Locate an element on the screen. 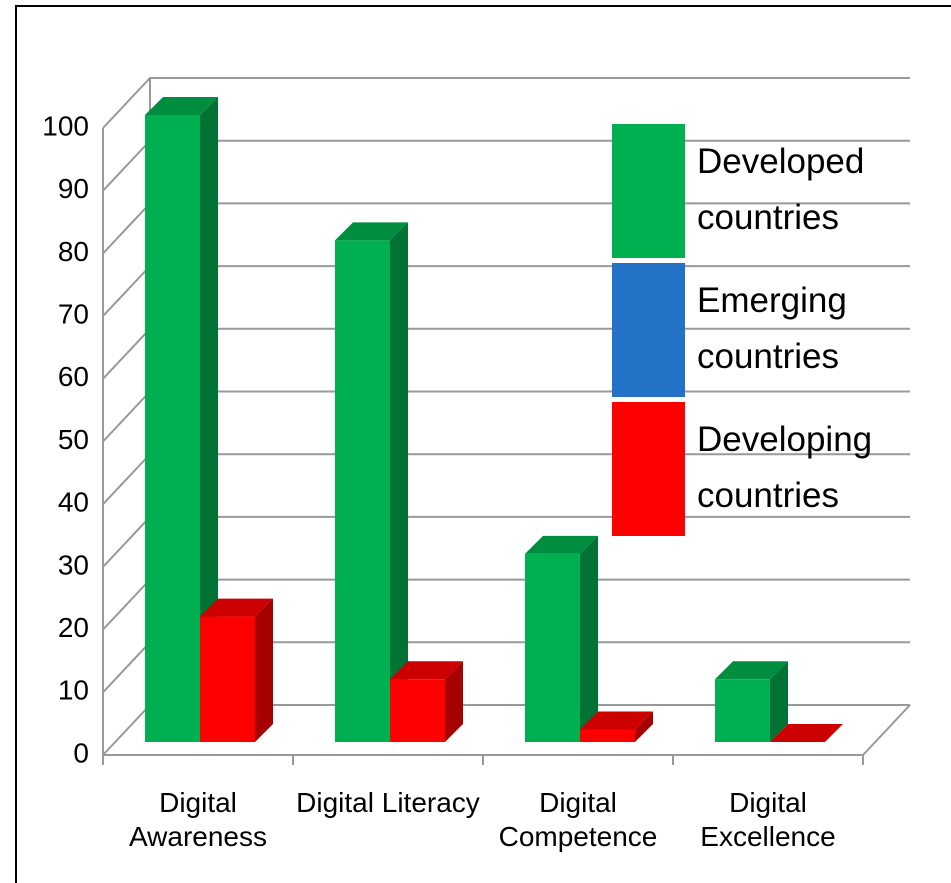 The height and width of the screenshot is (883, 951). y-tick-label: 0 is located at coordinates (81, 752).